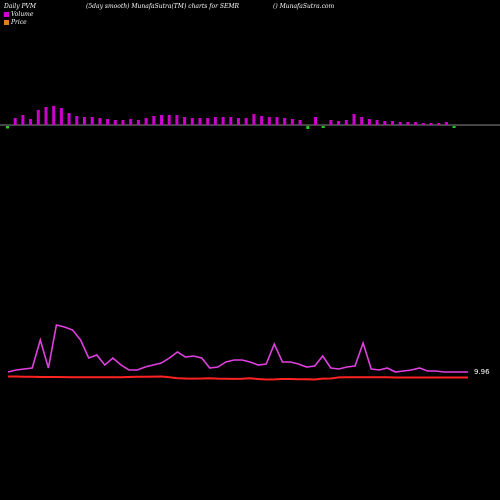 The height and width of the screenshot is (500, 500). What do you see at coordinates (19, 22) in the screenshot?
I see `legend-price-label: Price` at bounding box center [19, 22].